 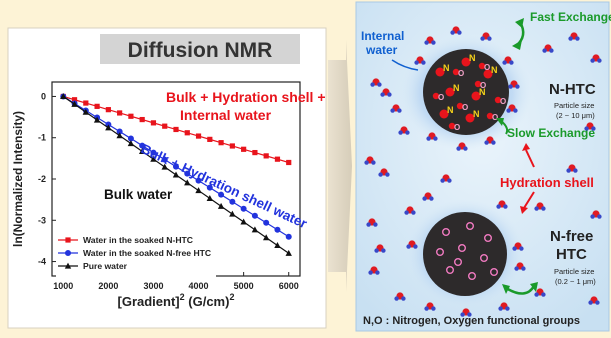 What do you see at coordinates (488, 74) in the screenshot?
I see `n-site-dot` at bounding box center [488, 74].